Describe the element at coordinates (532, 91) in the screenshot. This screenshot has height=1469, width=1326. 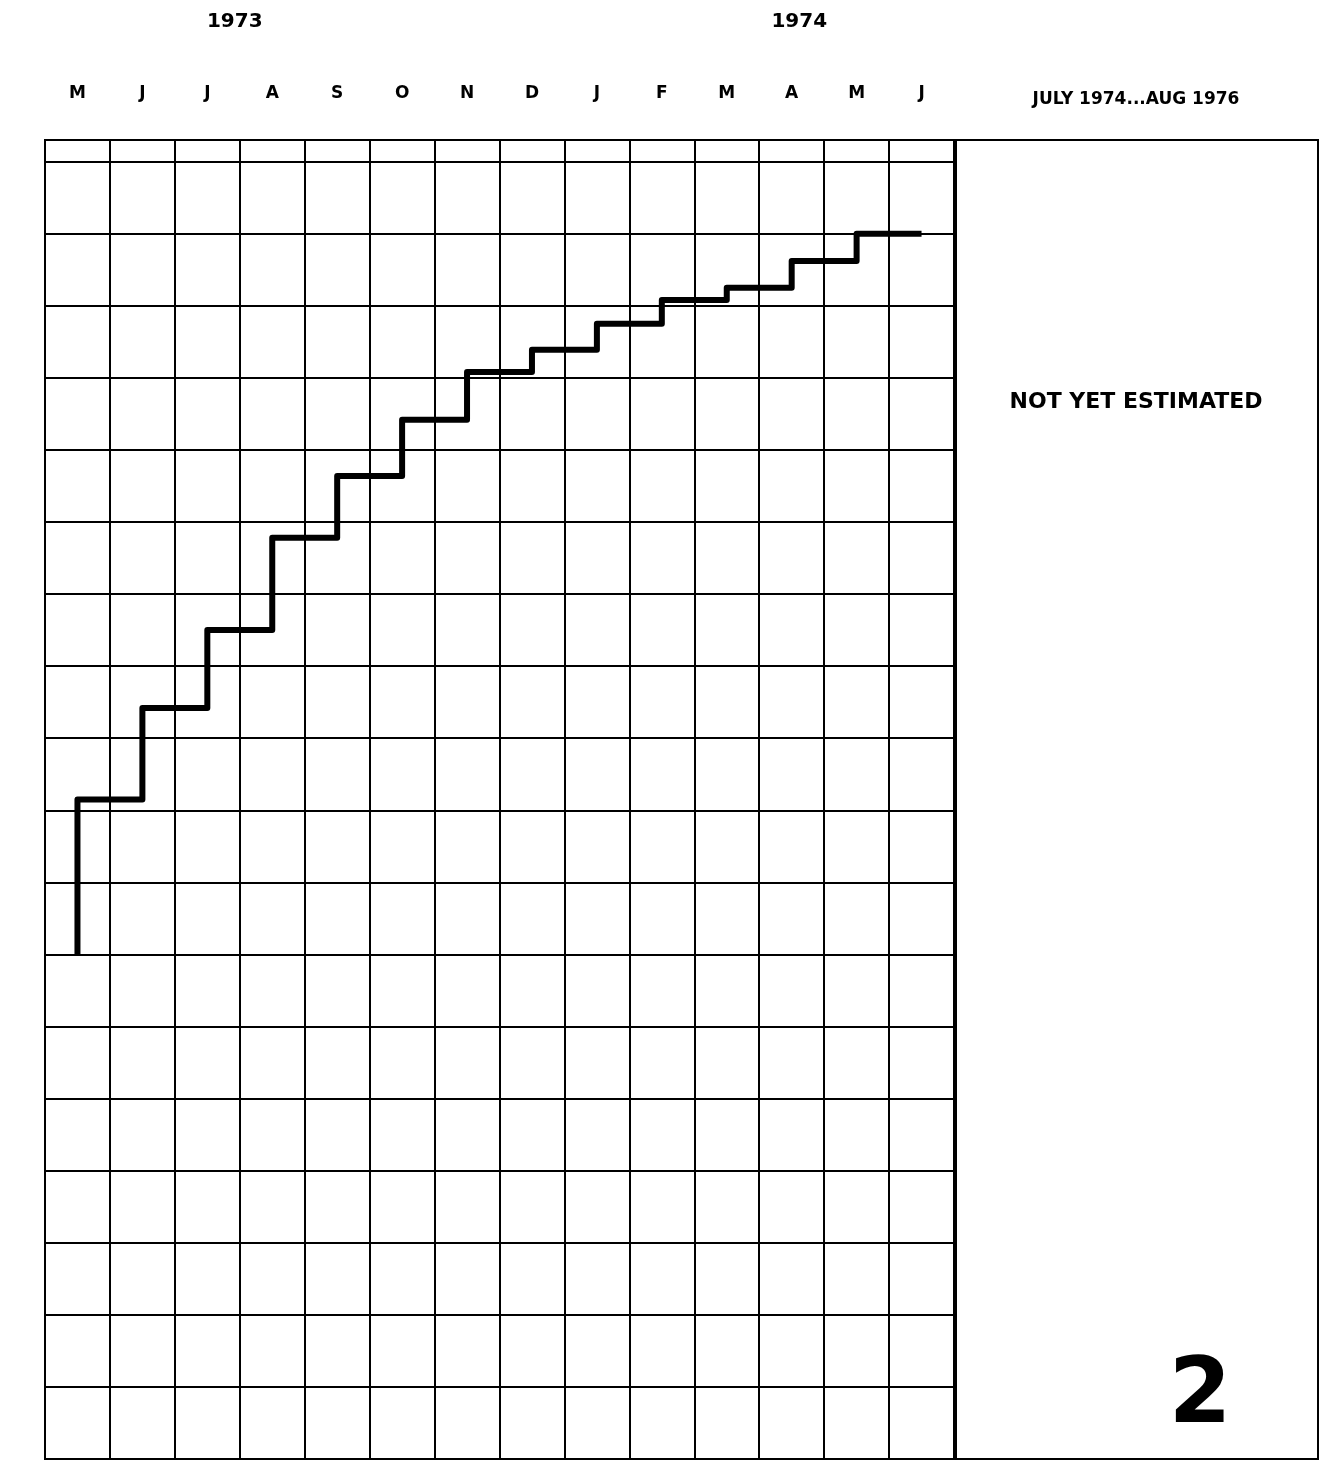
I see `x-tick-label: D` at that location.